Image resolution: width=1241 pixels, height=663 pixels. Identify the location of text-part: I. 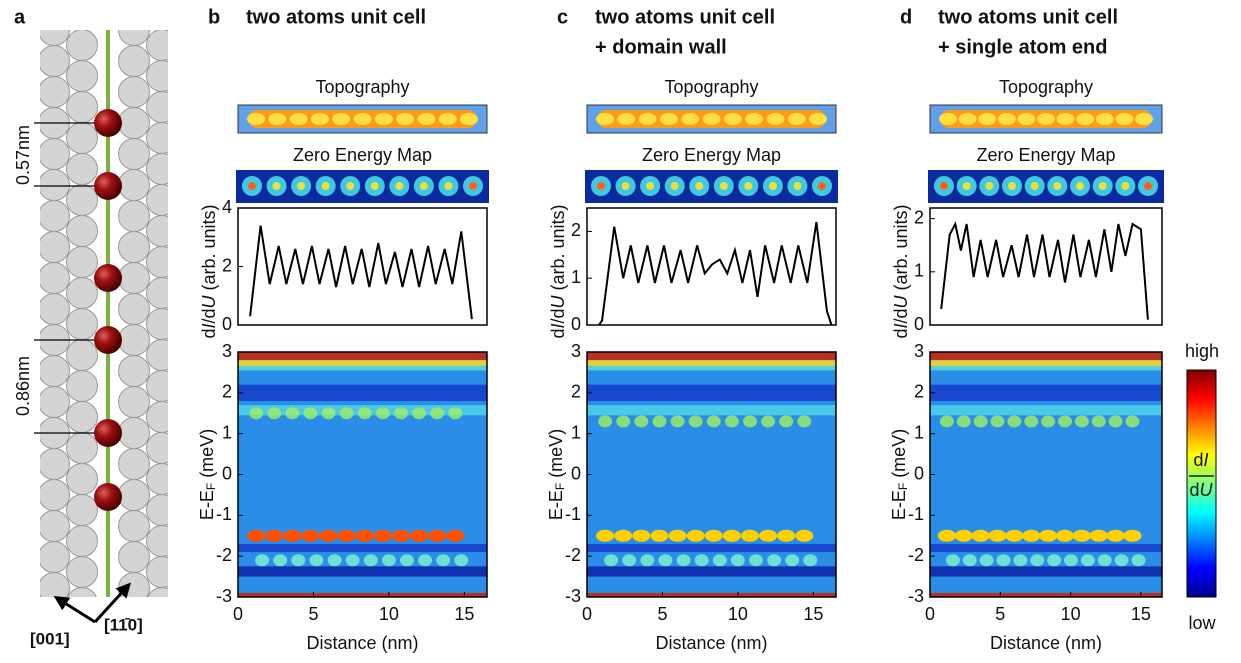
(558, 326).